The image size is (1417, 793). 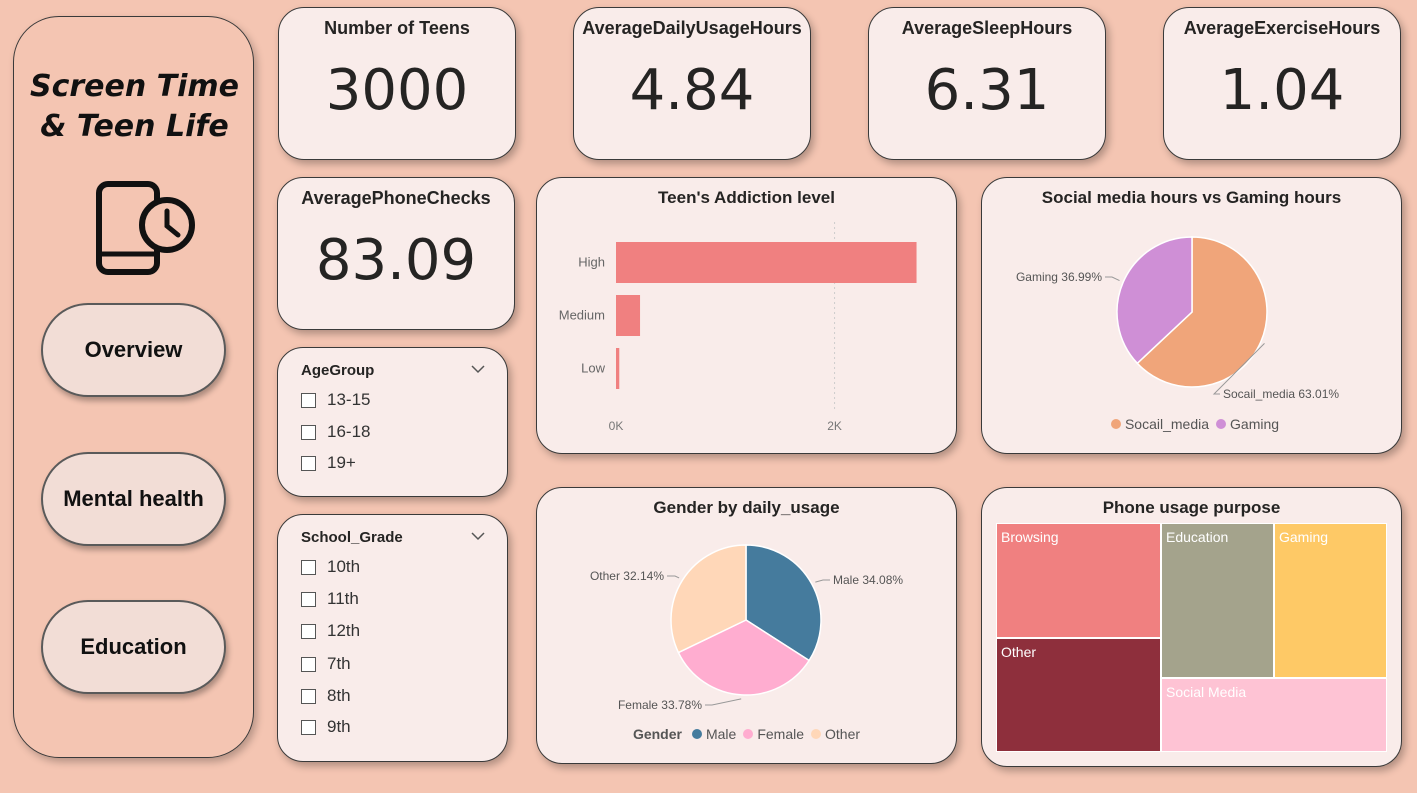 What do you see at coordinates (744, 657) in the screenshot?
I see `pie-slice-female` at bounding box center [744, 657].